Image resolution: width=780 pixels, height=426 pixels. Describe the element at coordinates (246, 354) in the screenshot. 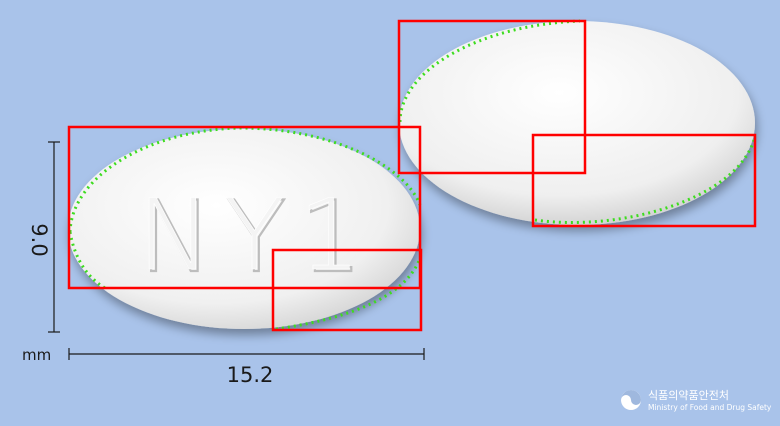

I see `width-dimension` at that location.